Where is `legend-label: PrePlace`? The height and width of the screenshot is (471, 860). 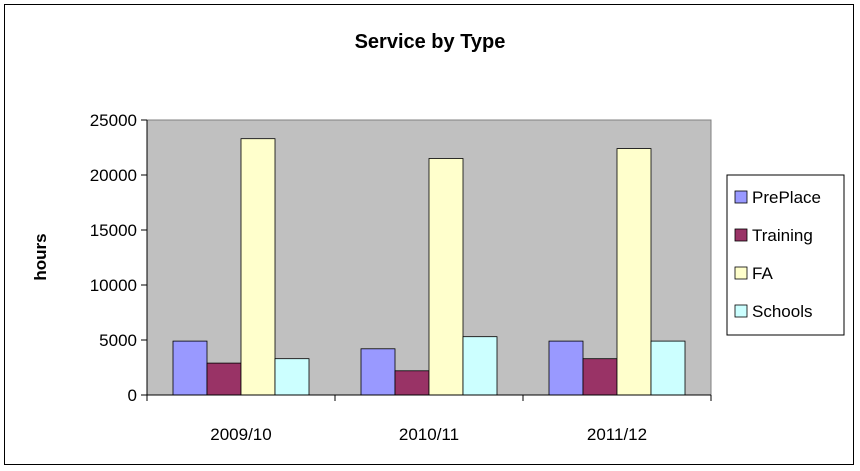 legend-label: PrePlace is located at coordinates (786, 197).